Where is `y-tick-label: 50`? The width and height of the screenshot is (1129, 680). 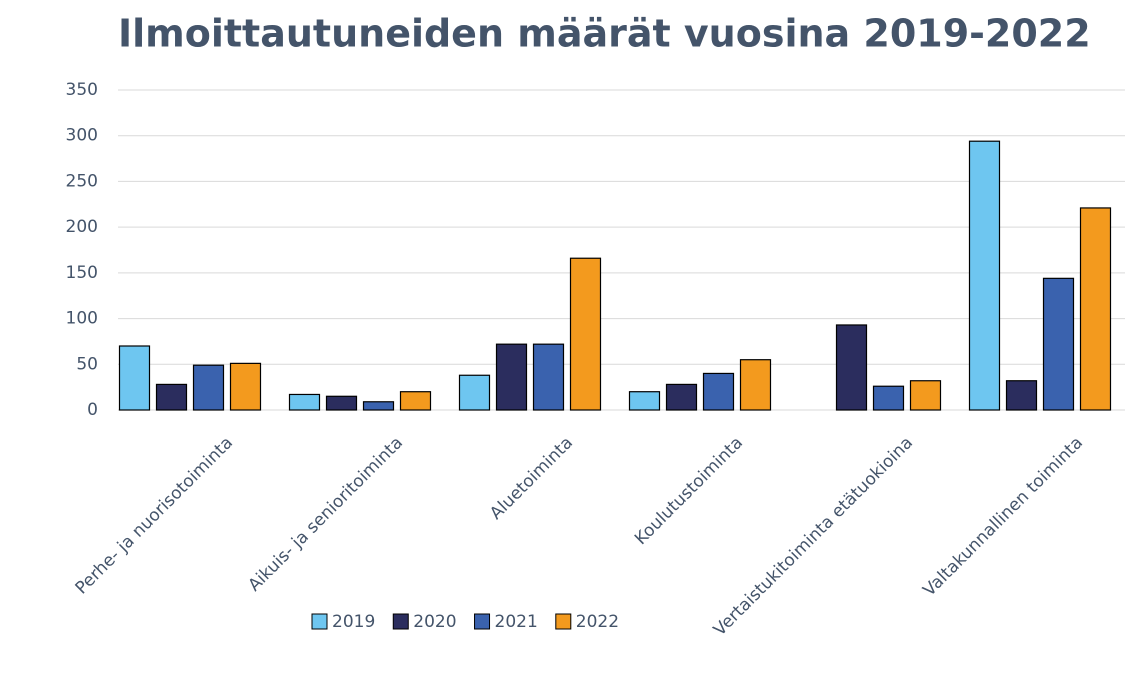 y-tick-label: 50 is located at coordinates (87, 364).